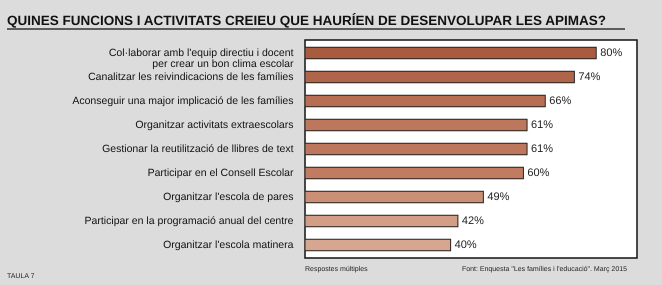  I want to click on data-label: 80%, so click(611, 52).